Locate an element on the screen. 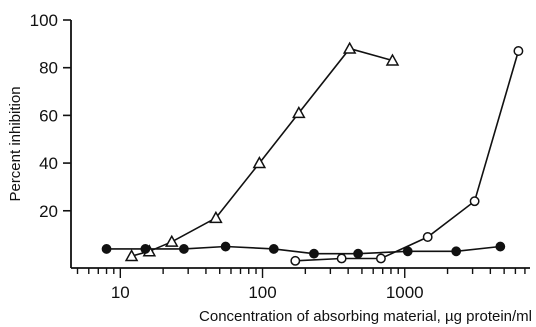  y-tick-label: 60 is located at coordinates (48, 115).